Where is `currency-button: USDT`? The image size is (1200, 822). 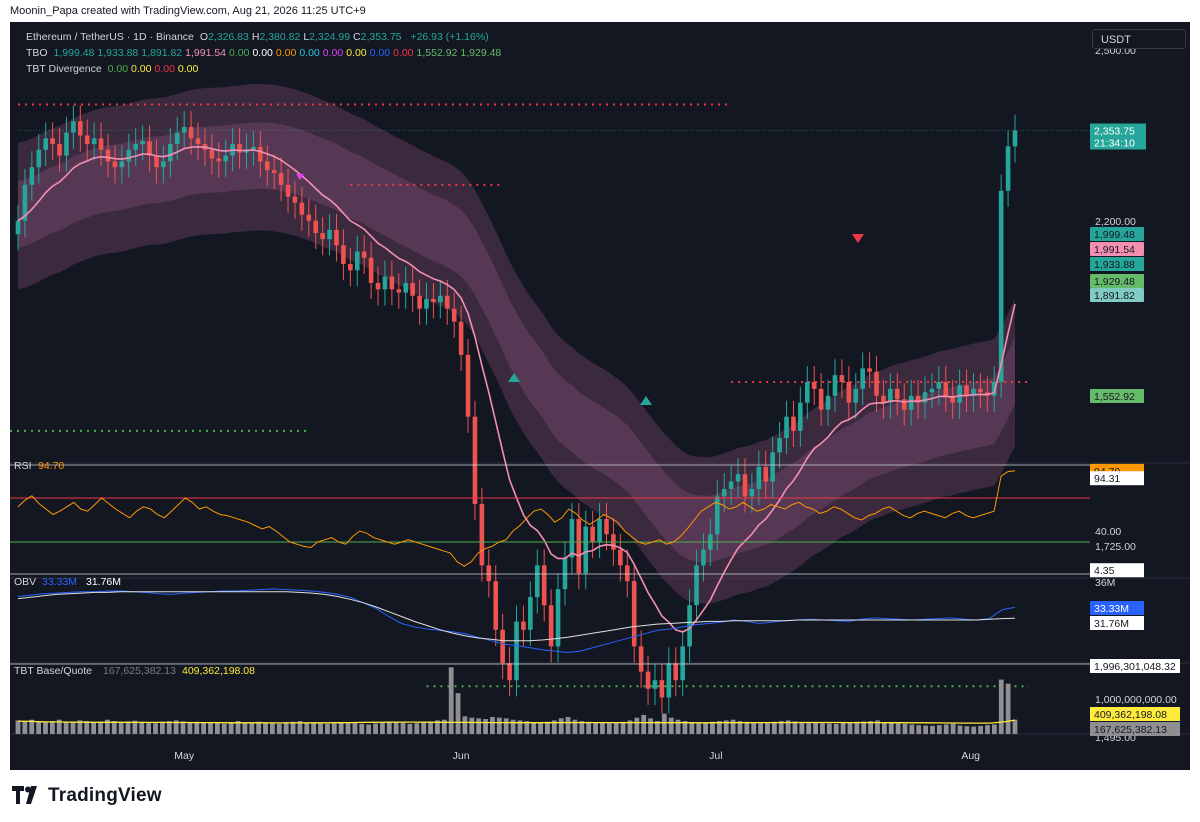 currency-button: USDT is located at coordinates (1139, 39).